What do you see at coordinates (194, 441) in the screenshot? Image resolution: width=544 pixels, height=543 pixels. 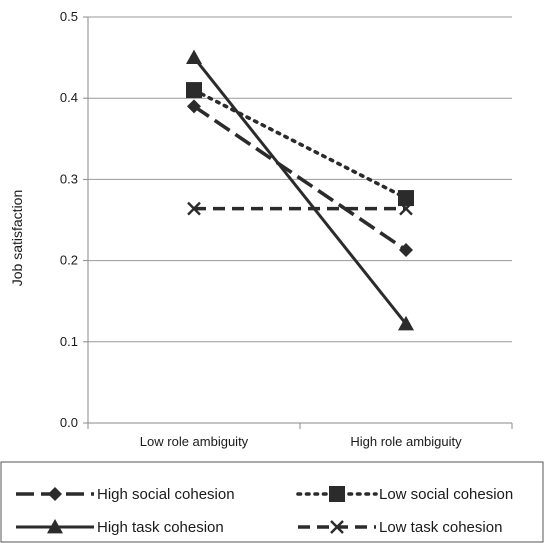 I see `x-category-label: Low role ambiguity` at bounding box center [194, 441].